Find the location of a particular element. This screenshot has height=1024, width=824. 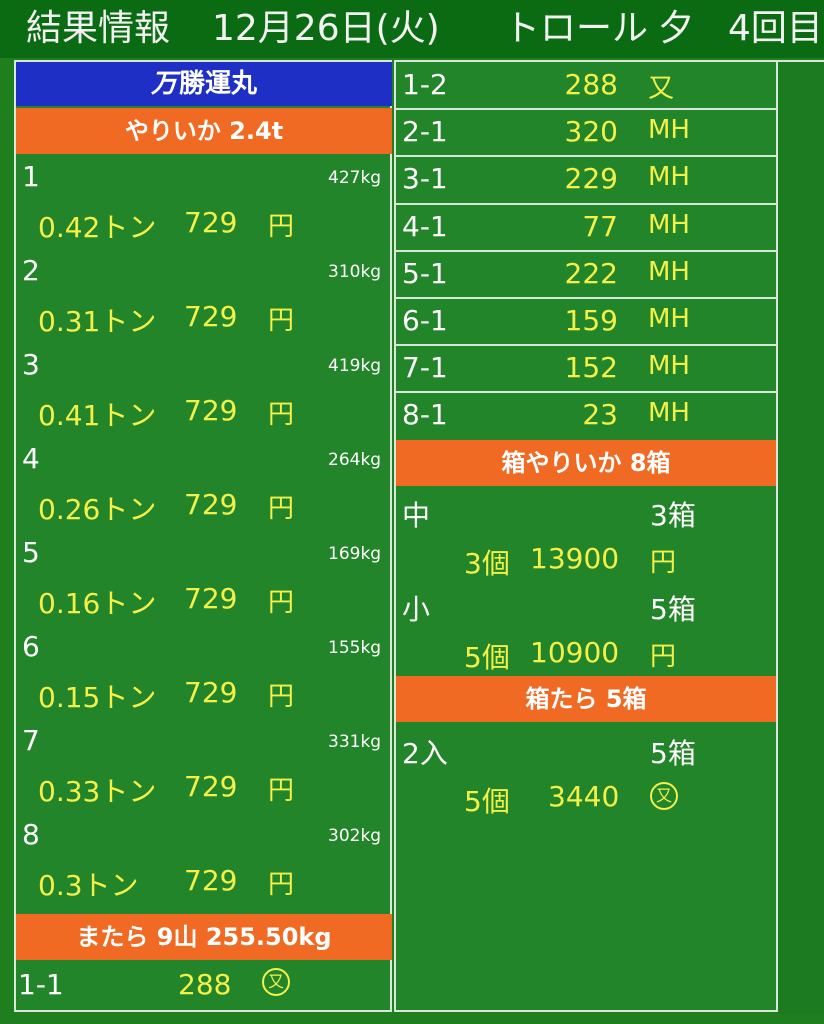

row-price: 23 is located at coordinates (600, 415).